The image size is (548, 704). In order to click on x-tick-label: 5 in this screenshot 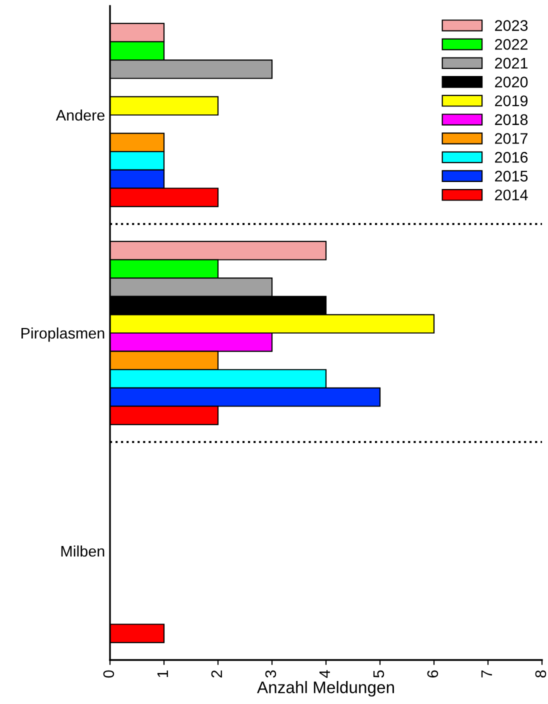, I will do `click(378, 674)`.